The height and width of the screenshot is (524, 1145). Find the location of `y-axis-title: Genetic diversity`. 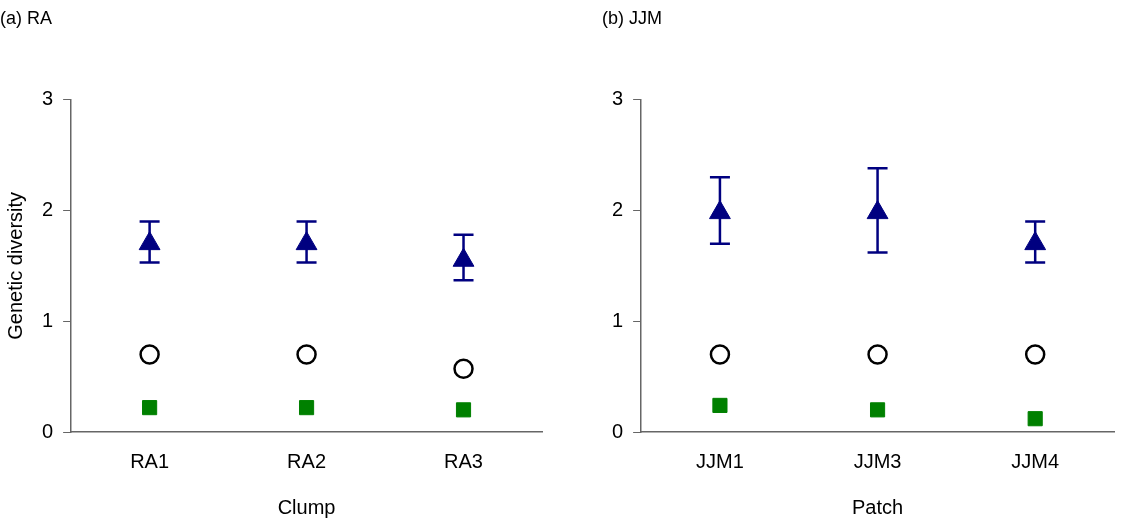

y-axis-title: Genetic diversity is located at coordinates (14, 265).